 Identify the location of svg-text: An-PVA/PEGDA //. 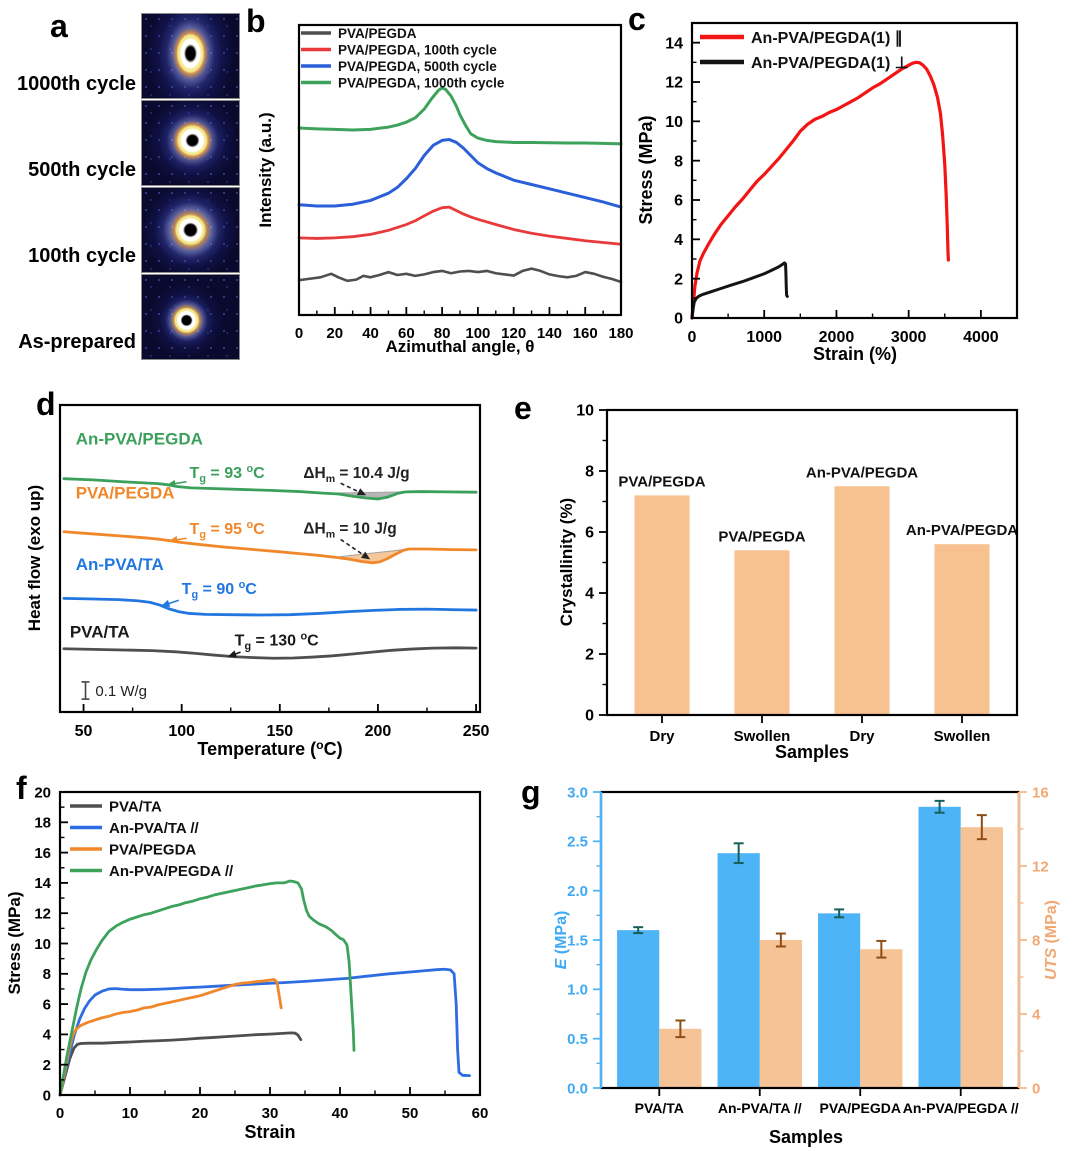
(171, 871).